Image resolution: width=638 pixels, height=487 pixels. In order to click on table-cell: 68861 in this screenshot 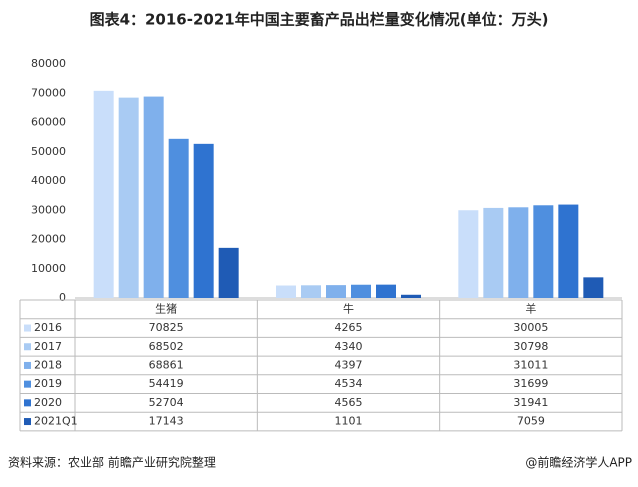, I will do `click(166, 364)`.